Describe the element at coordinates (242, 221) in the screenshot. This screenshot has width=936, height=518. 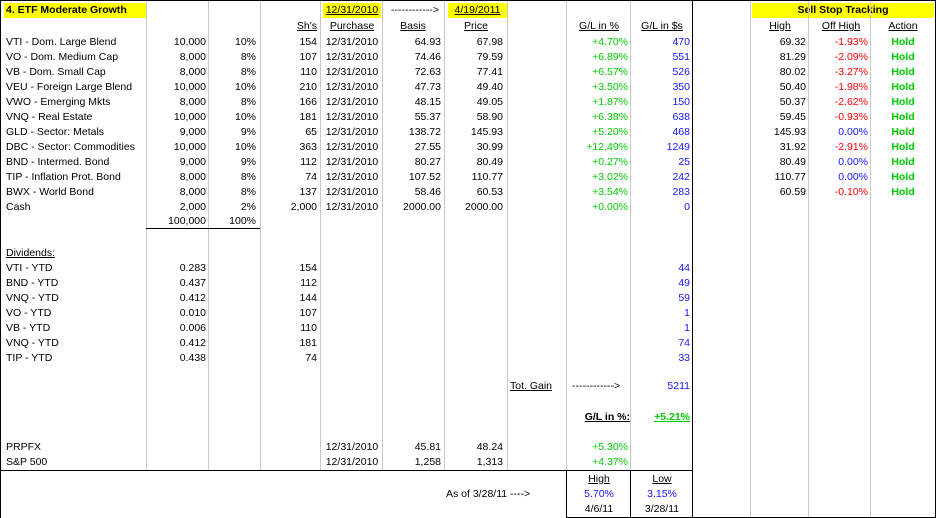
I see `total-pct: 100%` at that location.